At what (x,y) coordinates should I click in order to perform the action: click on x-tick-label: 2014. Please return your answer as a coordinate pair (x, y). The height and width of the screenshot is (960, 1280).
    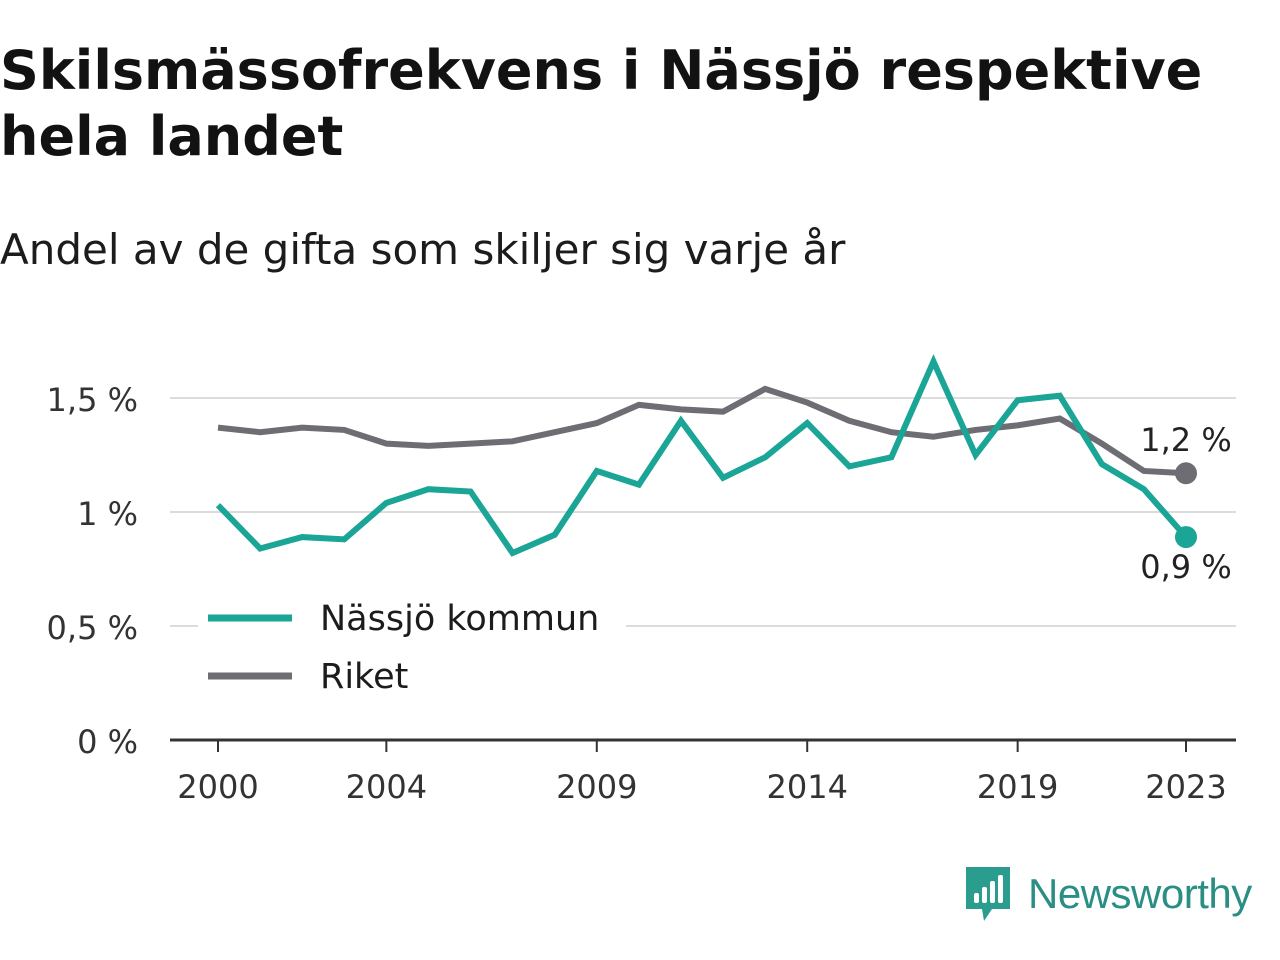
    Looking at the image, I should click on (806, 787).